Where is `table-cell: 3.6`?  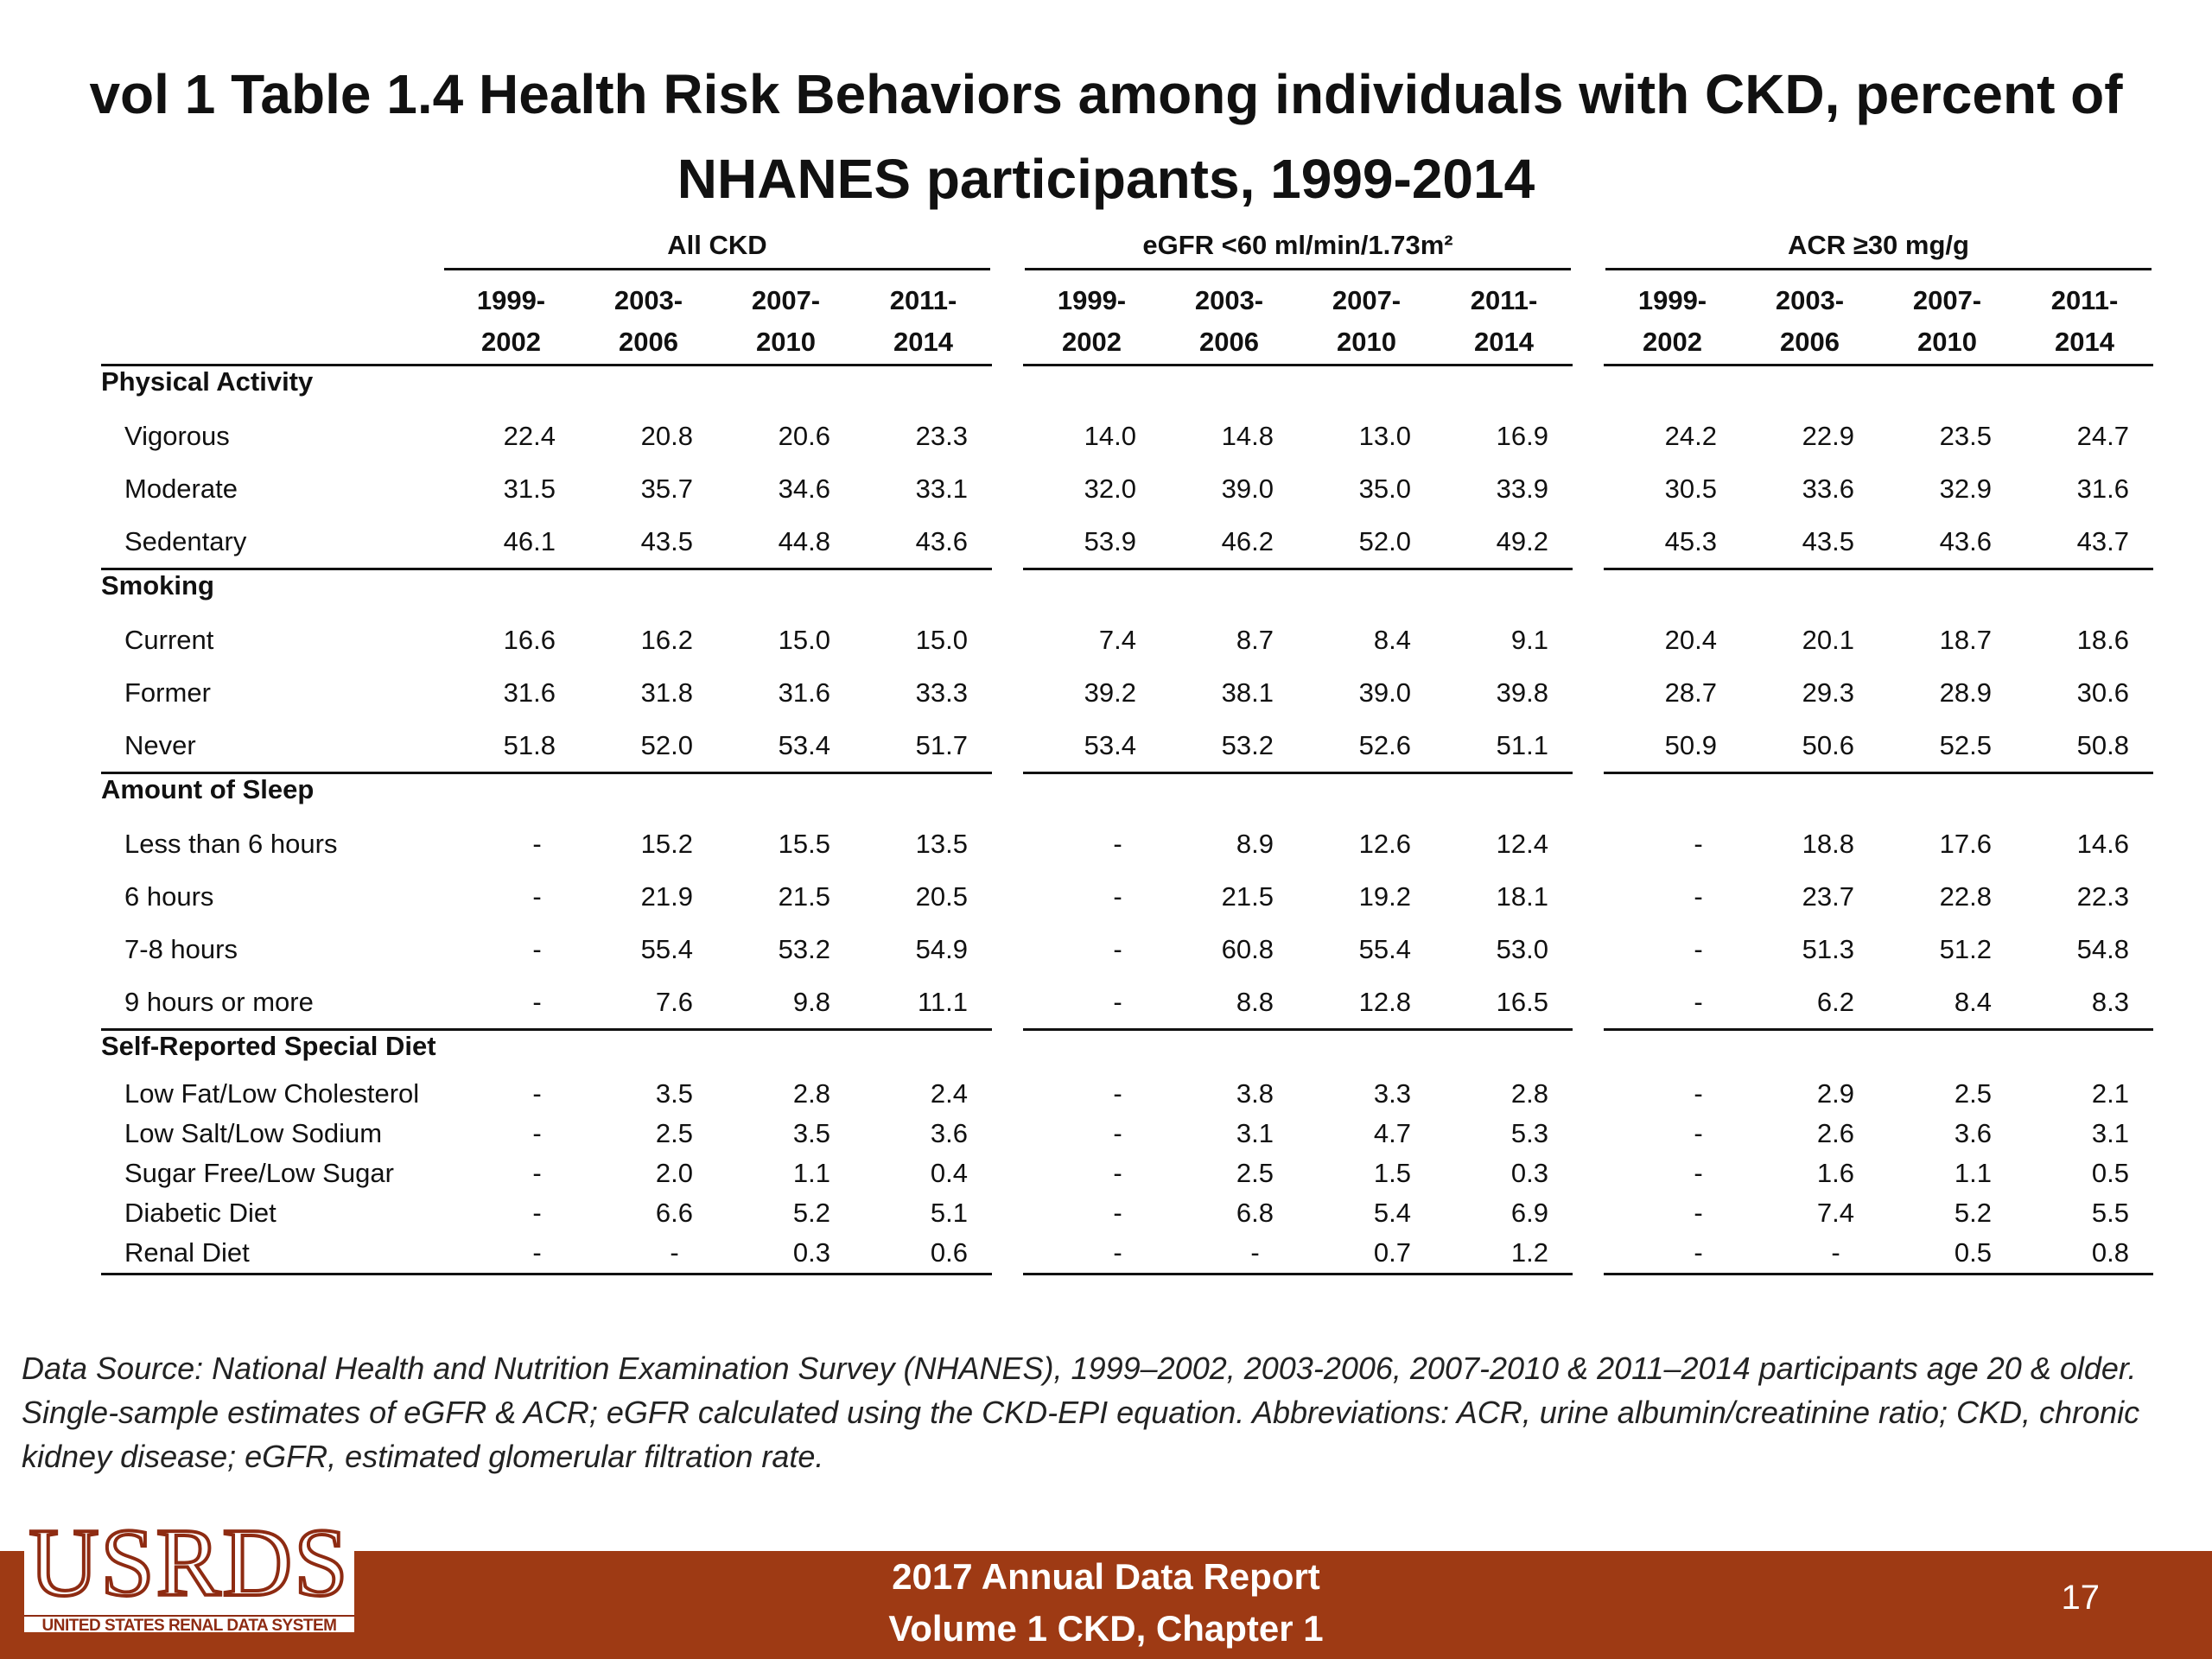 table-cell: 3.6 is located at coordinates (1973, 1133).